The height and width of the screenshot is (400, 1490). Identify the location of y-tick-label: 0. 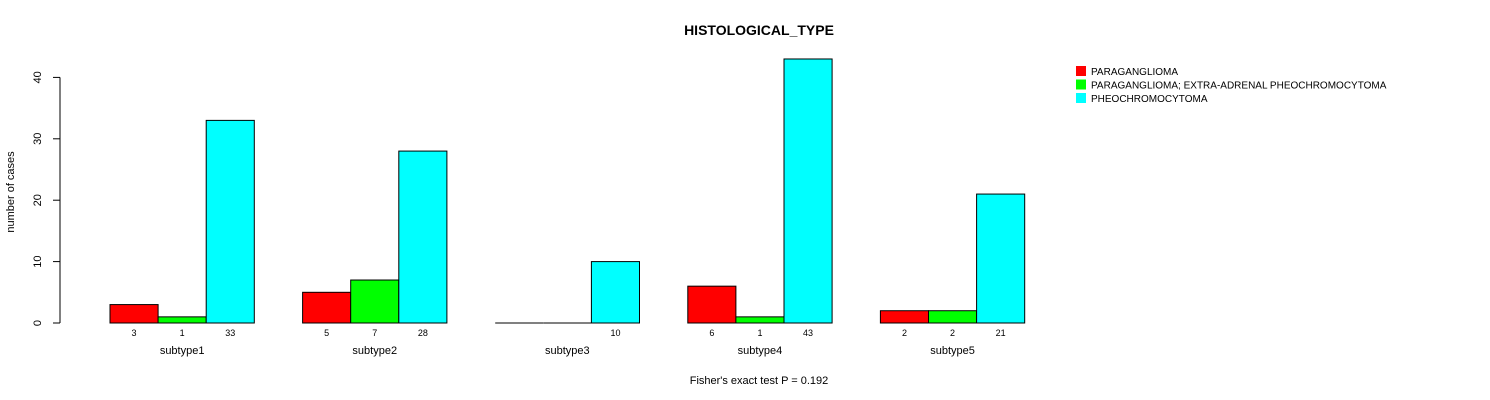
(38, 323).